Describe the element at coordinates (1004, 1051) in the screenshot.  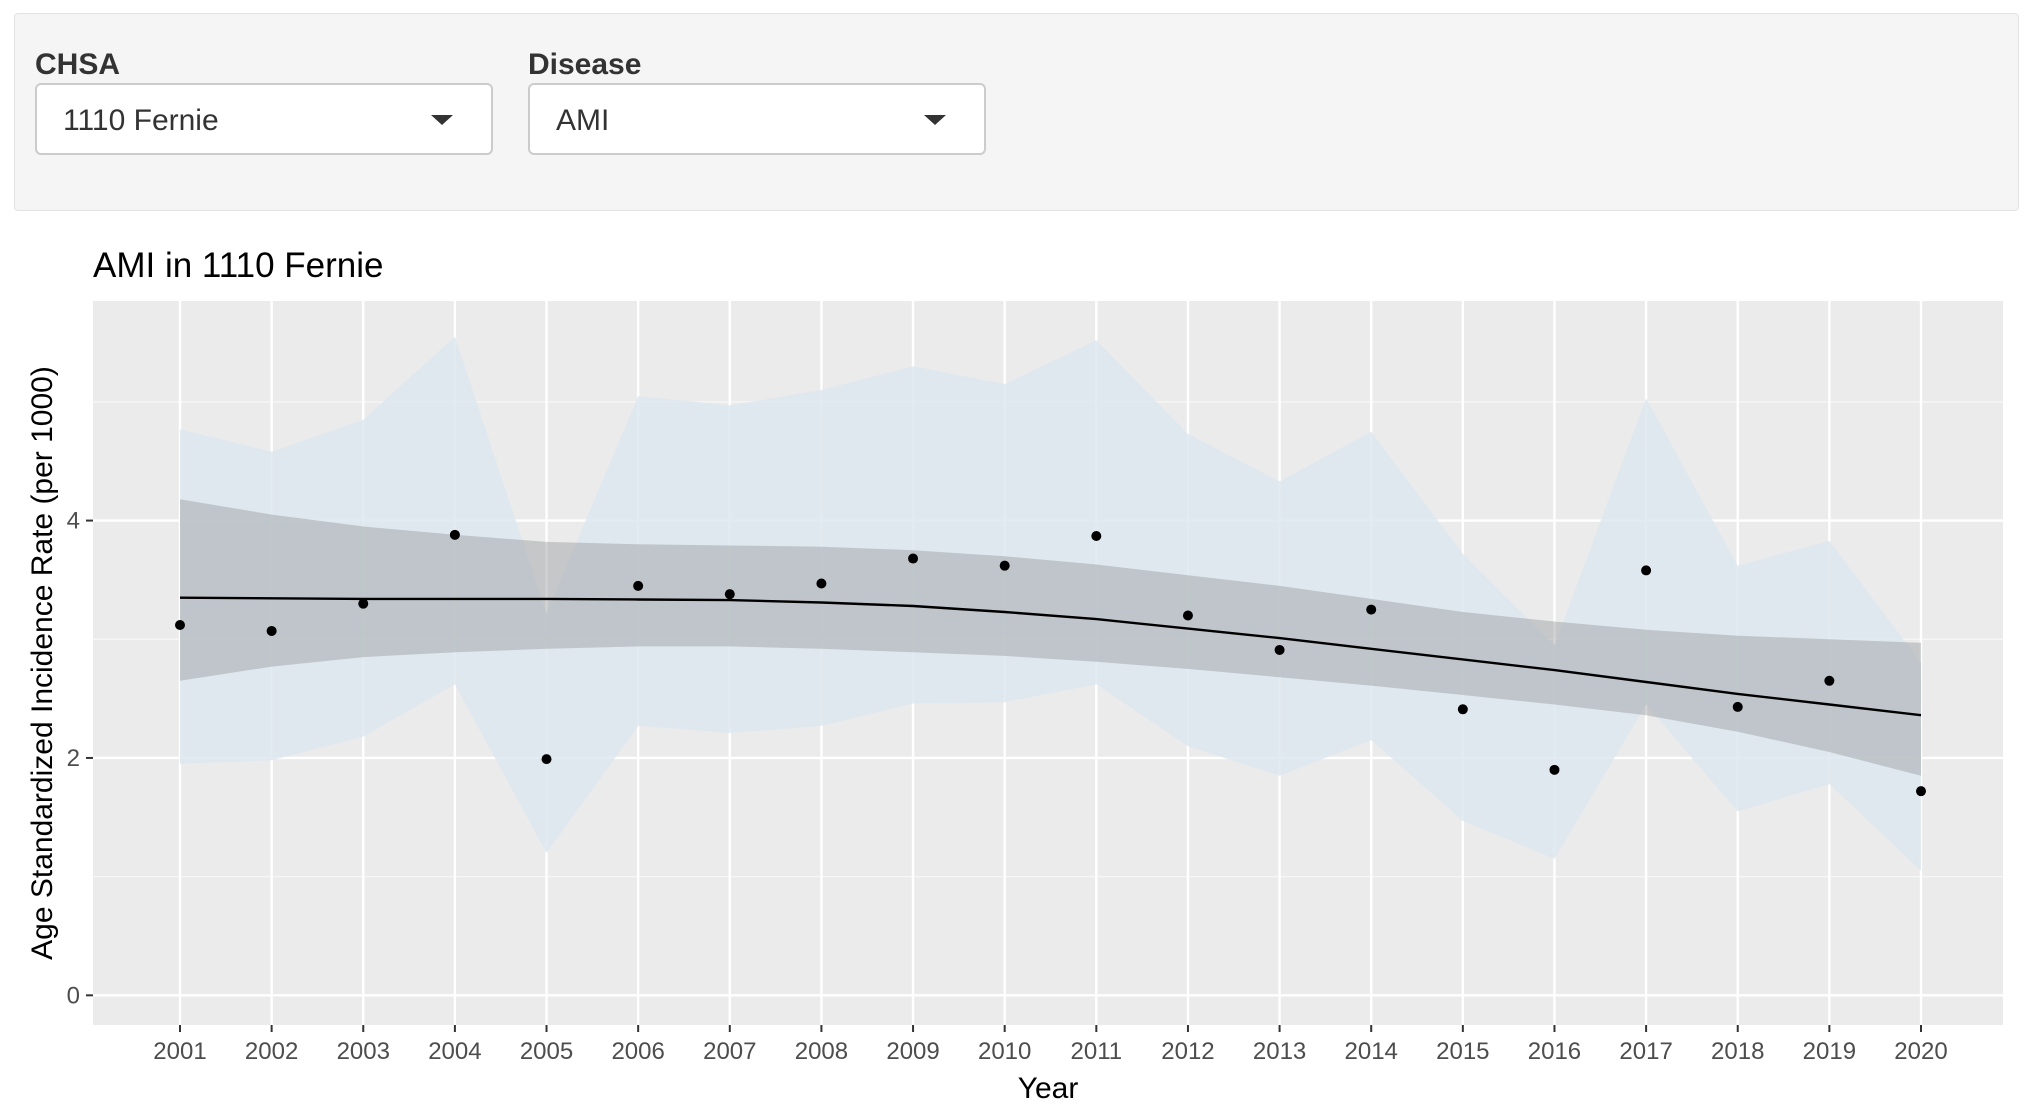
I see `x-tick-label: 2010` at that location.